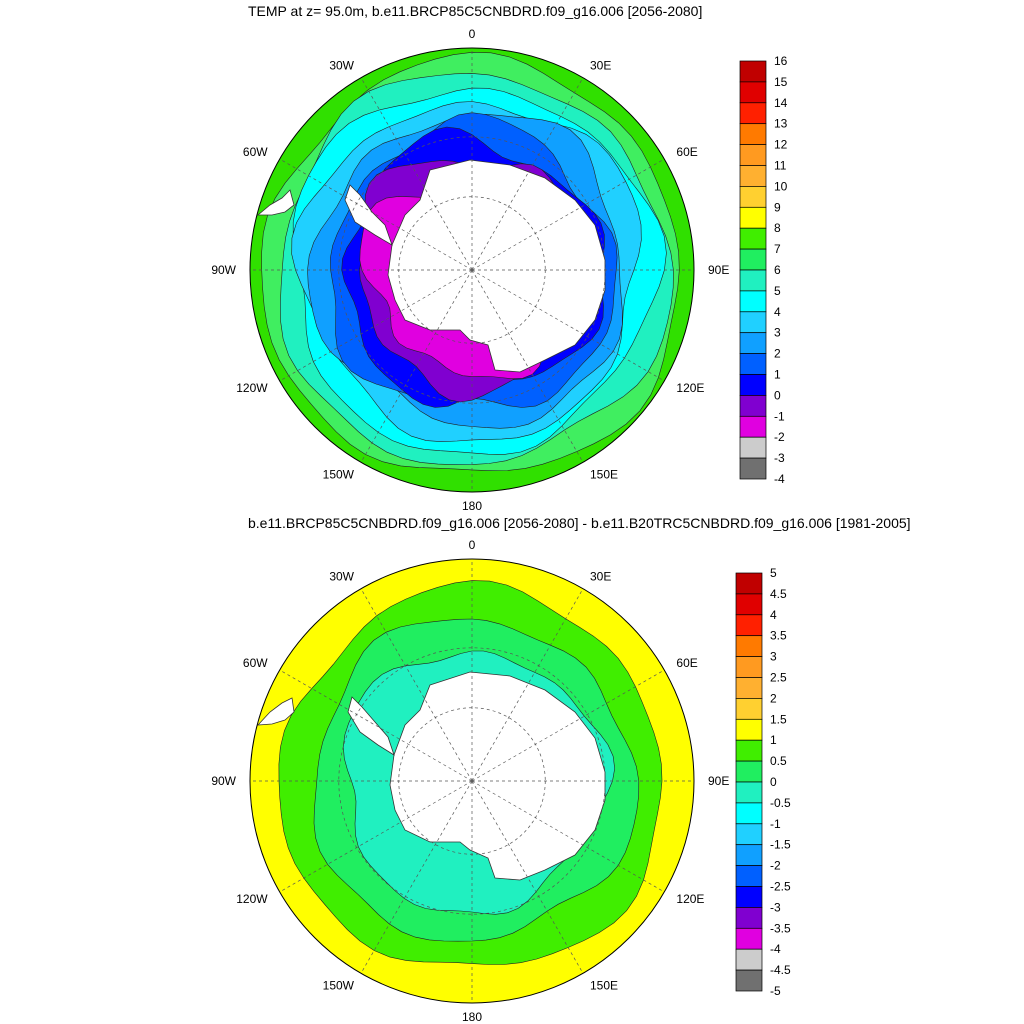  I want to click on top-lon-label-11: 30W, so click(341, 66).